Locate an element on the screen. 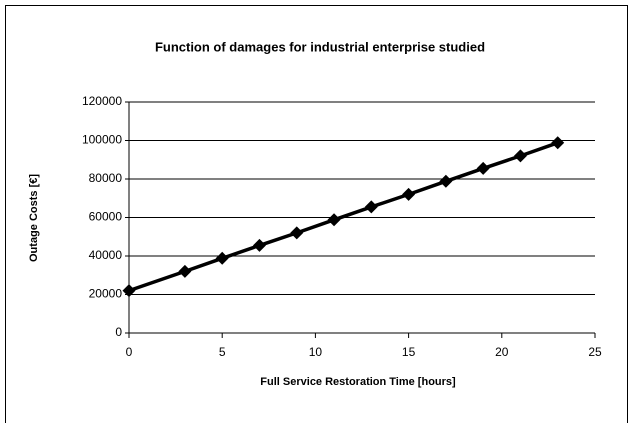 This screenshot has width=633, height=428. y-tick-label: 100000 is located at coordinates (102, 140).